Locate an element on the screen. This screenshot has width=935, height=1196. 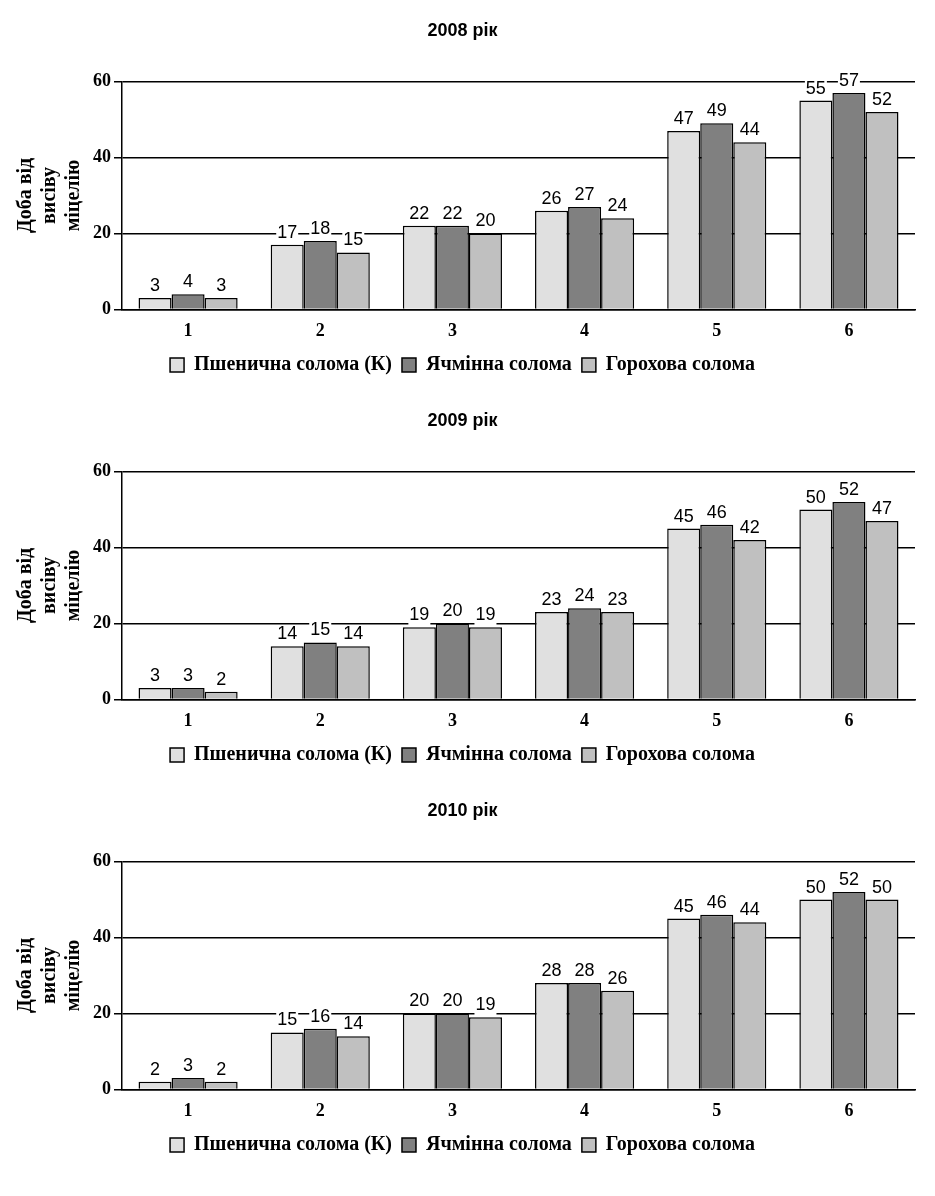
data-label: 55 is located at coordinates (815, 87).